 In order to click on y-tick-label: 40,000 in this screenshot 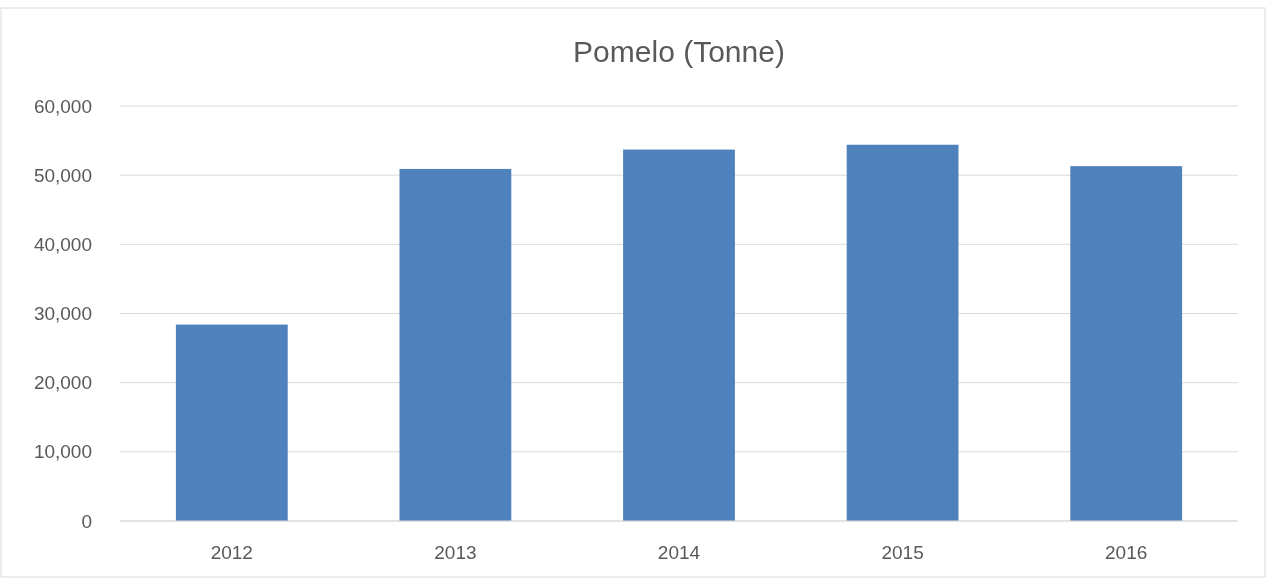, I will do `click(62, 244)`.